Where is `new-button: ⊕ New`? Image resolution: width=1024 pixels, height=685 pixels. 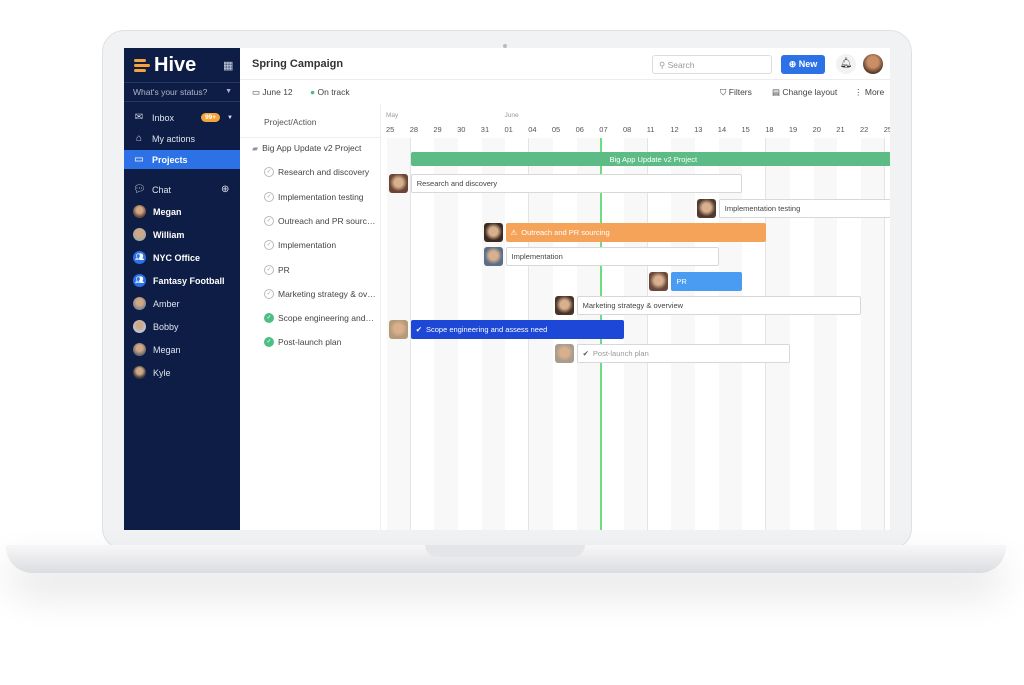 new-button: ⊕ New is located at coordinates (803, 64).